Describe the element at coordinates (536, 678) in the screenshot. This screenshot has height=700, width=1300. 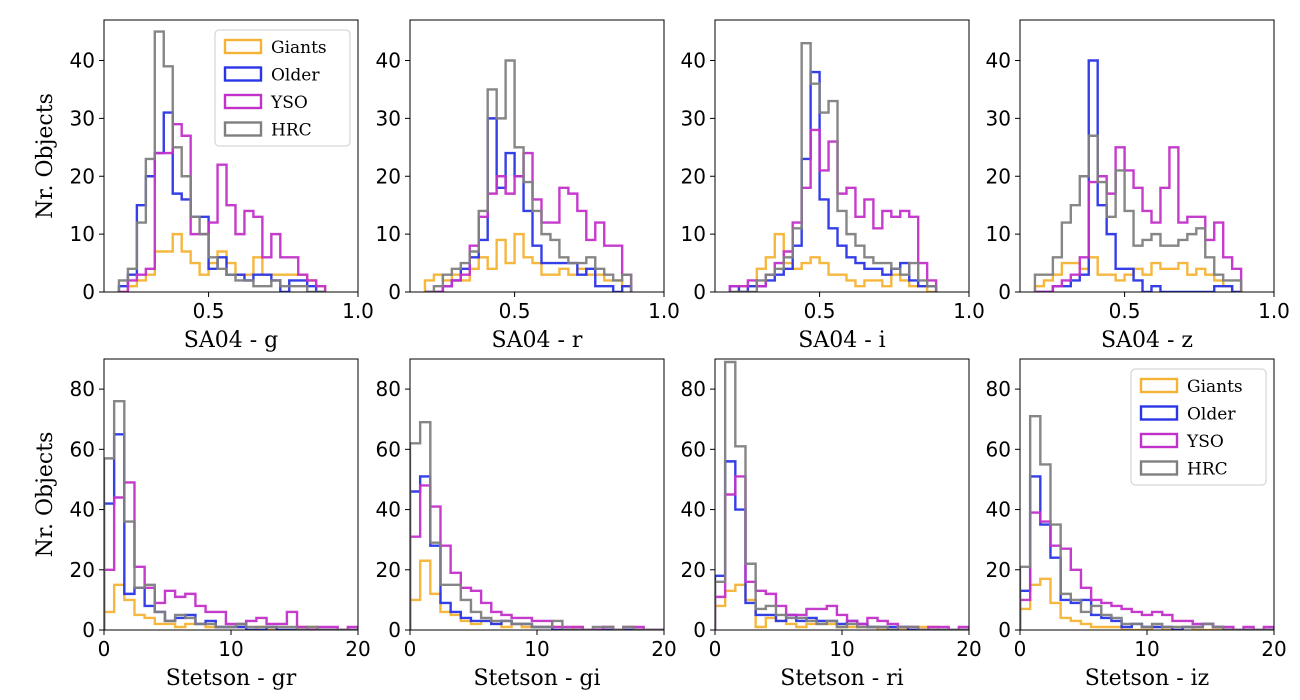
I see `x-axis-label: Stetson - gi` at that location.